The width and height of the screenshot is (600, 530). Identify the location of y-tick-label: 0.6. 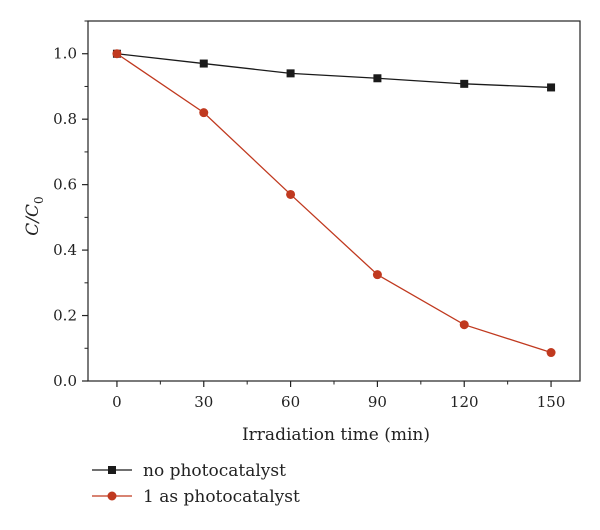
(65, 185).